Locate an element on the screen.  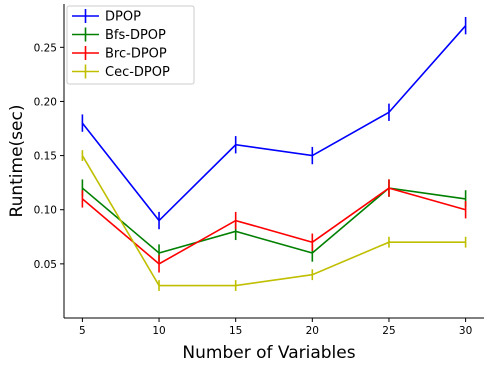
legend-label: DPOP is located at coordinates (123, 17).